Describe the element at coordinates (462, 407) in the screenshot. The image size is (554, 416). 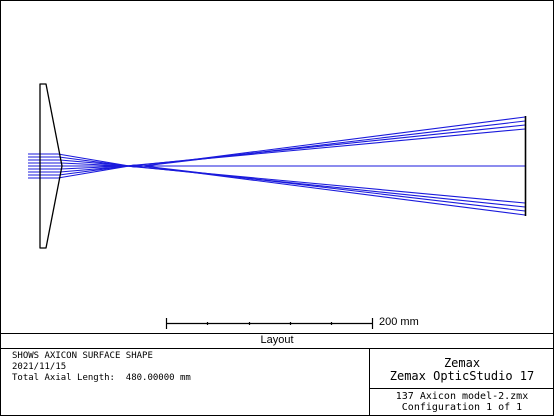
I see `configuration-text: Configuration 1 of 1` at that location.